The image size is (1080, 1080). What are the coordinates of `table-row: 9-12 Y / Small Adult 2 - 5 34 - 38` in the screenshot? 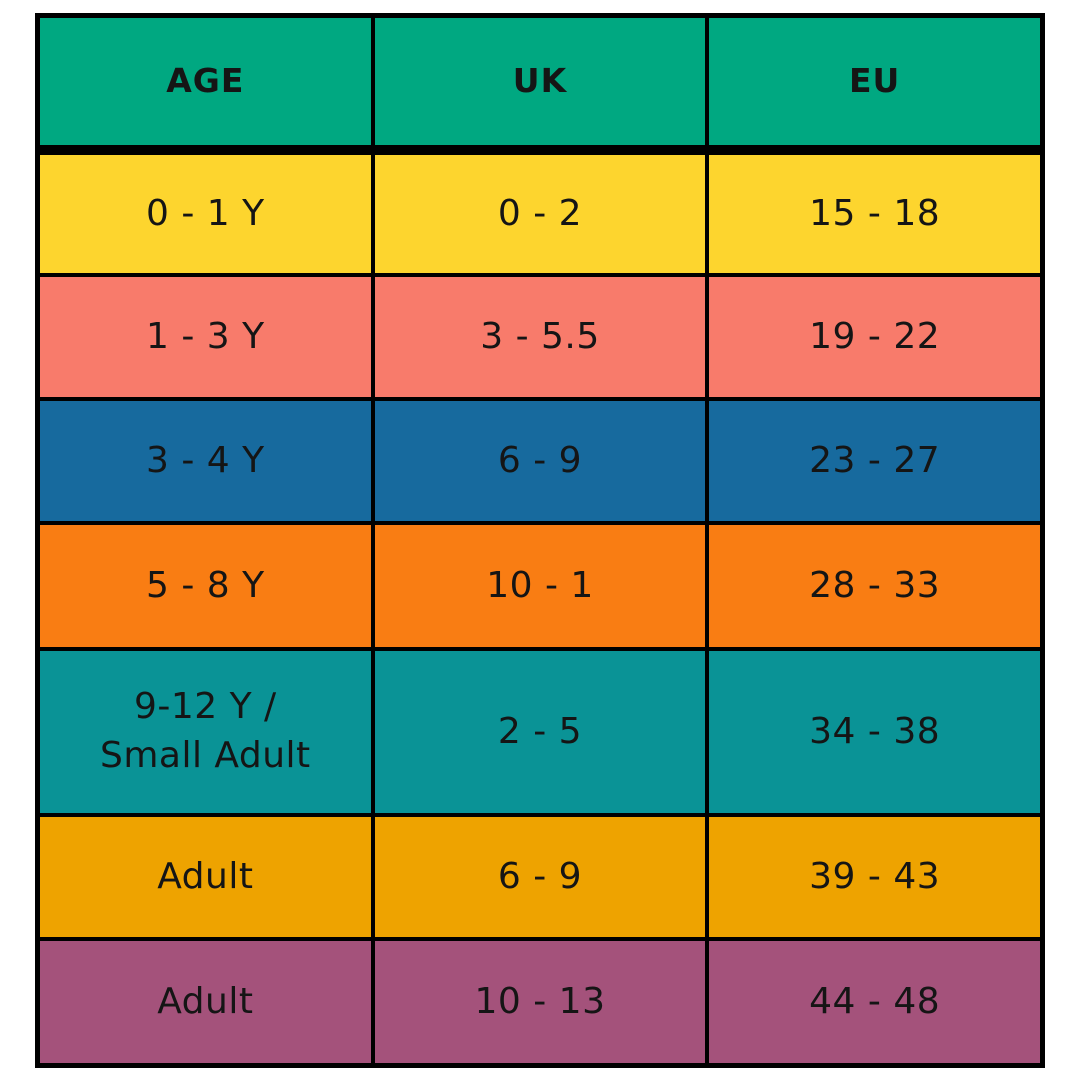 It's located at (540, 732).